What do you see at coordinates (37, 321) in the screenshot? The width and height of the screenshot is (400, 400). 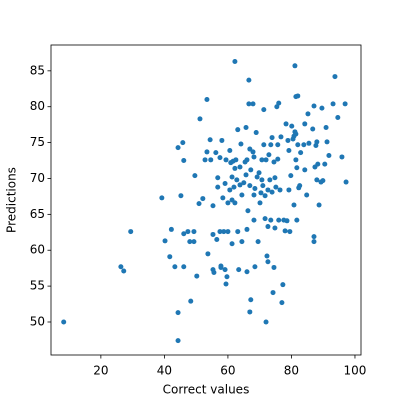 I see `y-tick-label: 50` at bounding box center [37, 321].